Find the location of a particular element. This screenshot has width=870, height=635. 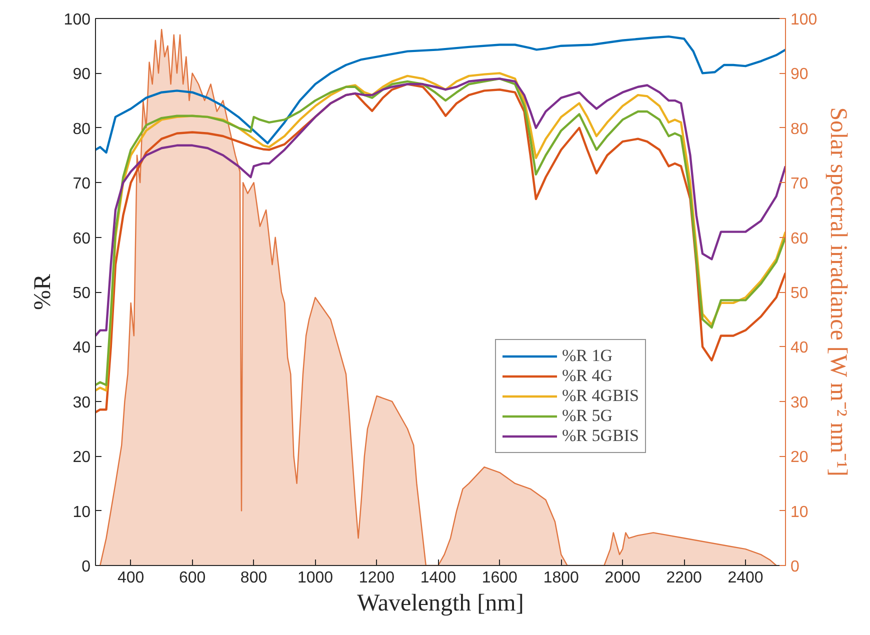

legend-label: %R 1G is located at coordinates (587, 356).